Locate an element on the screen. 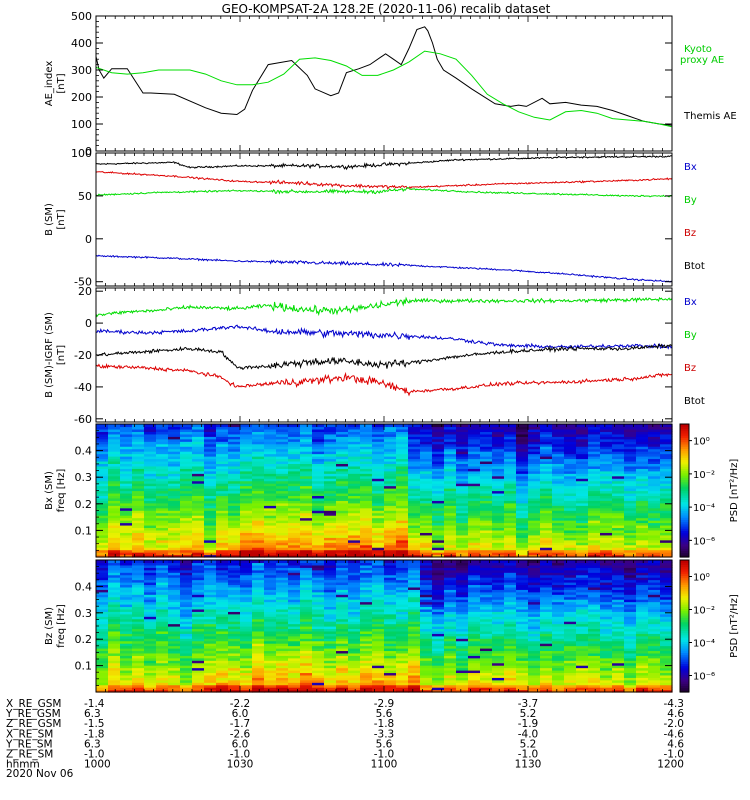  y-axis-unit: [nT] is located at coordinates (61, 355).